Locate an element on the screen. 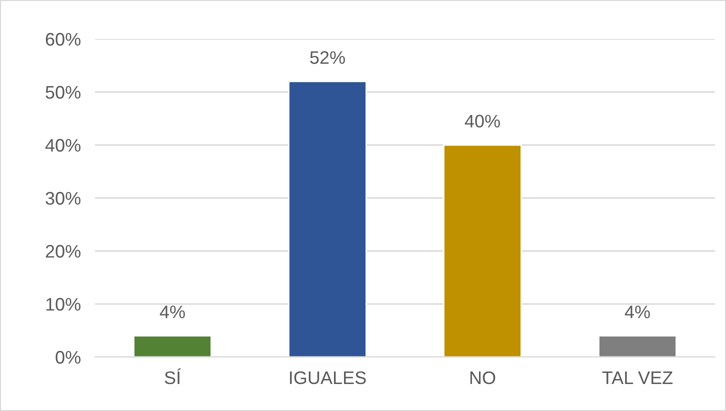  data-label: 40% is located at coordinates (482, 121).